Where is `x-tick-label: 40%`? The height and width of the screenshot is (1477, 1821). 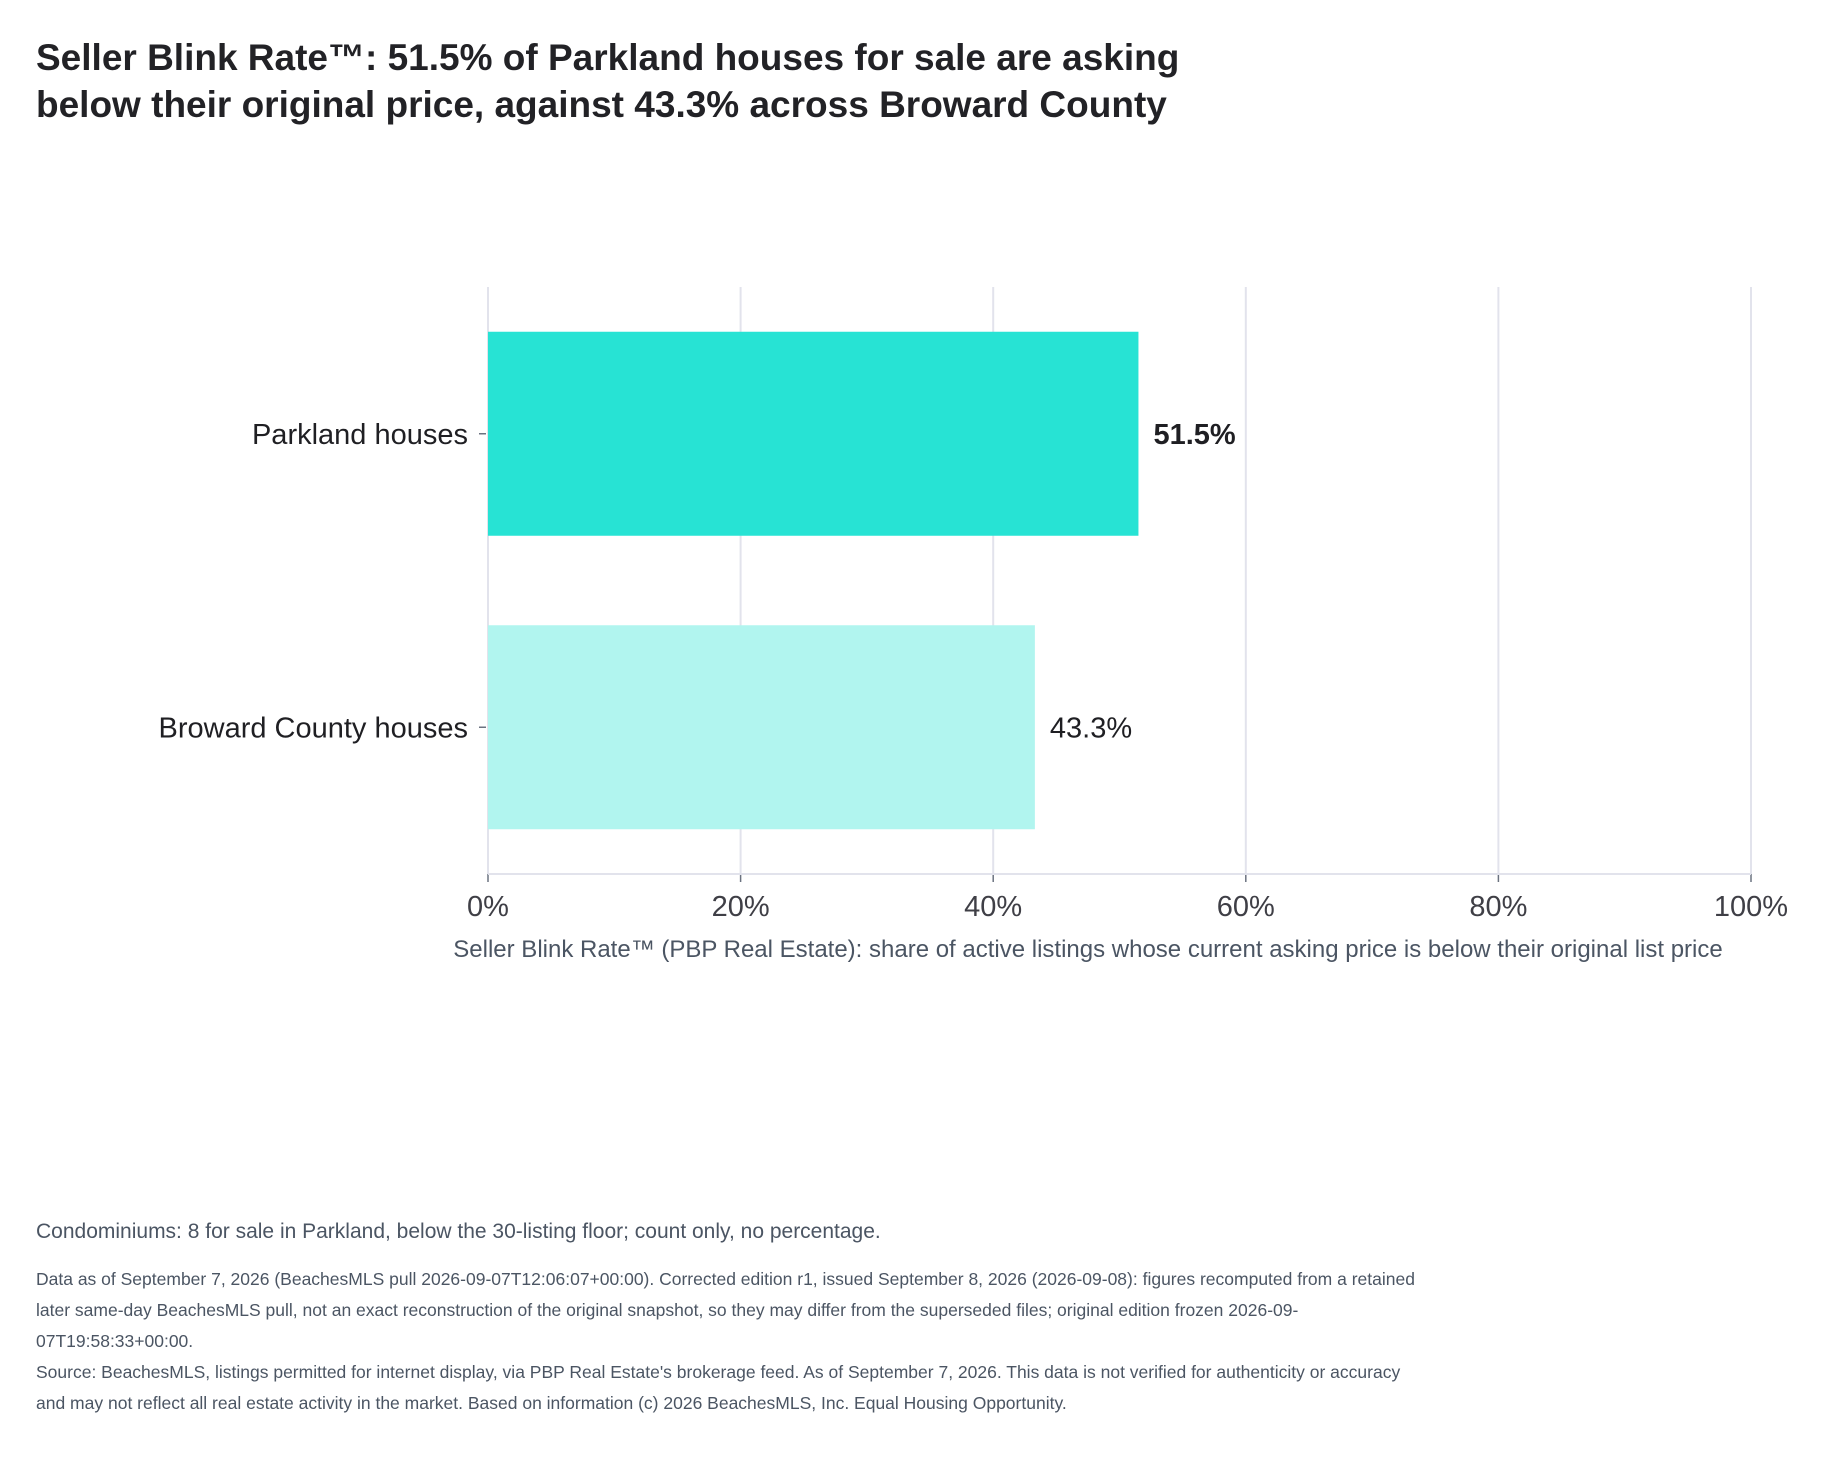
x-tick-label: 40% is located at coordinates (993, 907).